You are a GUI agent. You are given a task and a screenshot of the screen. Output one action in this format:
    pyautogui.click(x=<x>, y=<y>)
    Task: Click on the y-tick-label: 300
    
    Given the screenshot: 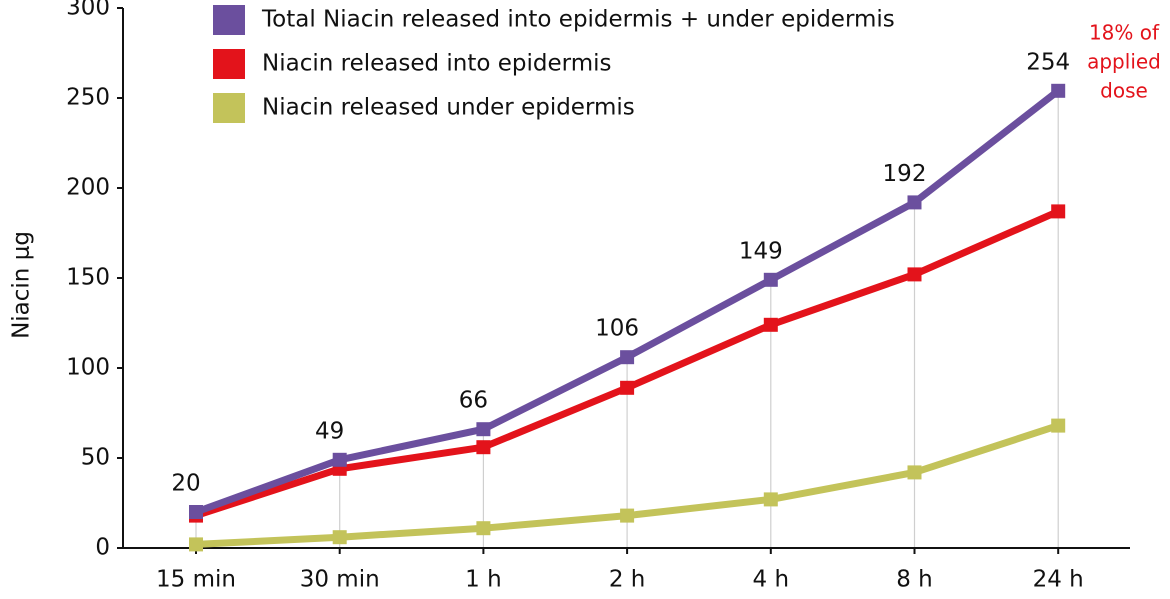 What is the action you would take?
    pyautogui.click(x=88, y=10)
    